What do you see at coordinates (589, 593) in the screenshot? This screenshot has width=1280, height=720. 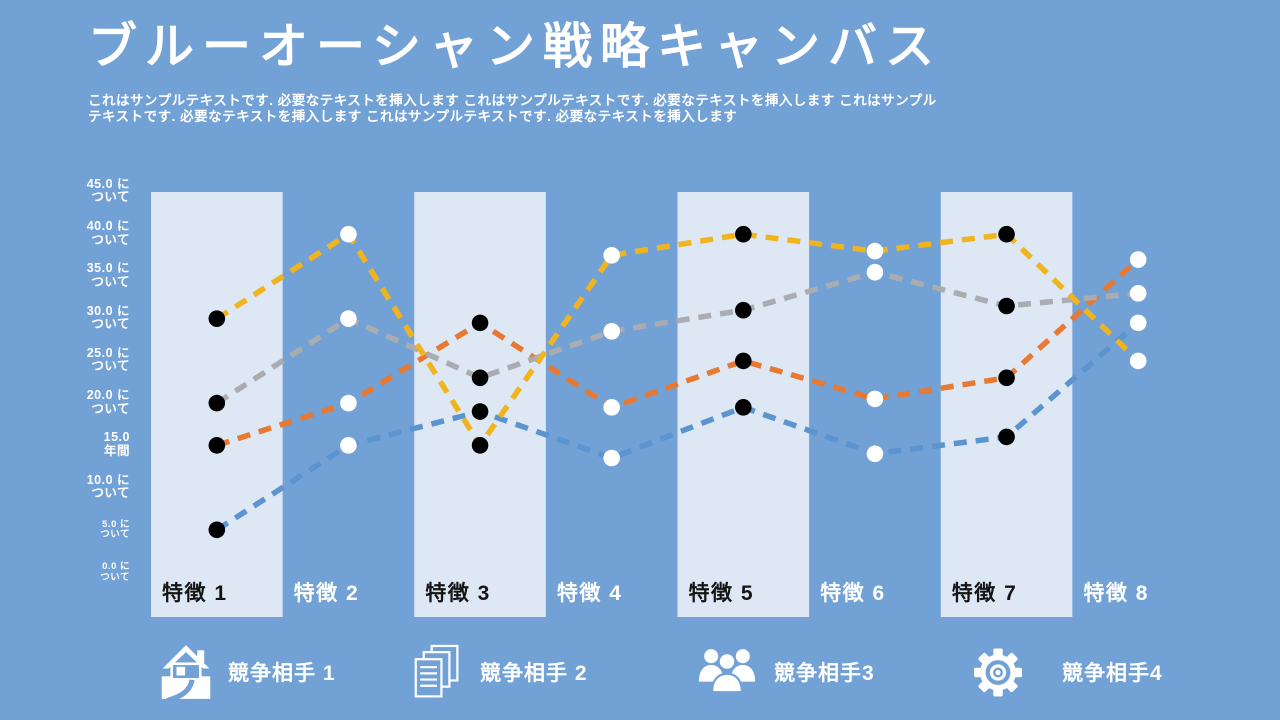 I see `category-label: 特徴 4` at bounding box center [589, 593].